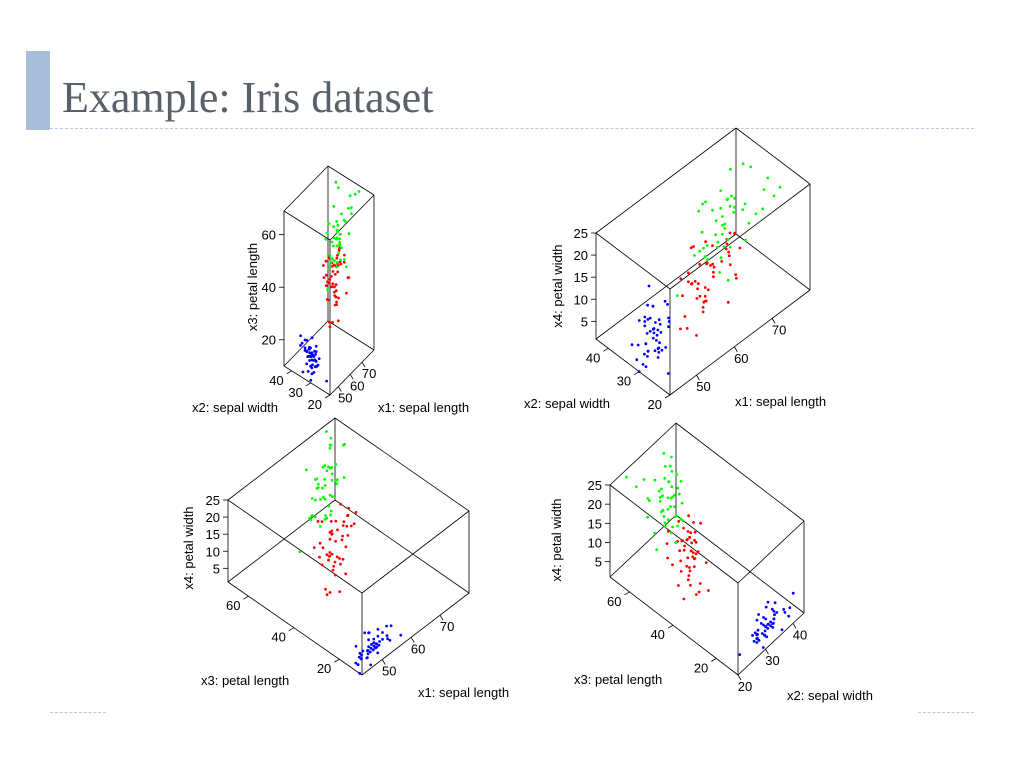  I want to click on z-axis-label: x4: petal width, so click(188, 547).